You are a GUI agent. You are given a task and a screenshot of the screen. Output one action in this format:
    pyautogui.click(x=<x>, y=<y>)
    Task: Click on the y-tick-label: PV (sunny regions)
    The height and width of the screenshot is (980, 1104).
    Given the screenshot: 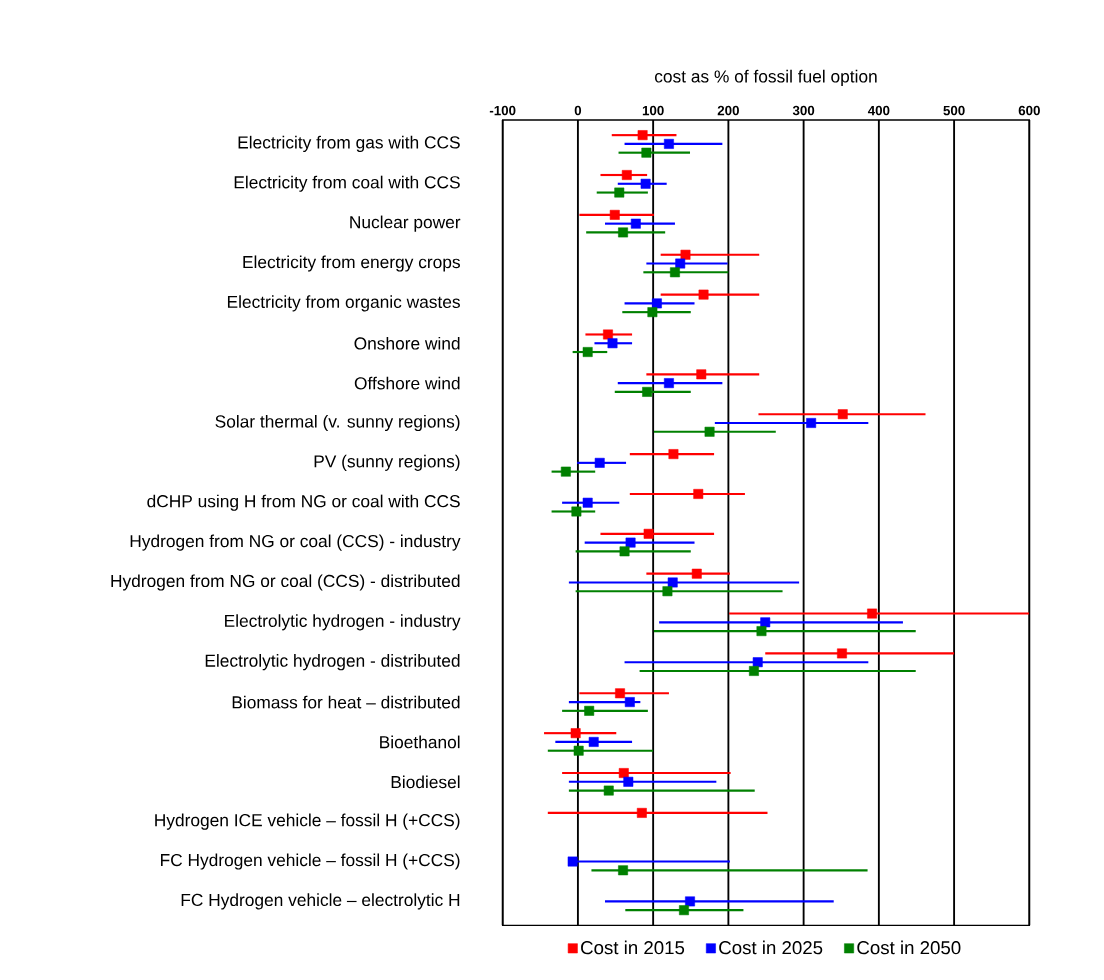 What is the action you would take?
    pyautogui.click(x=387, y=462)
    